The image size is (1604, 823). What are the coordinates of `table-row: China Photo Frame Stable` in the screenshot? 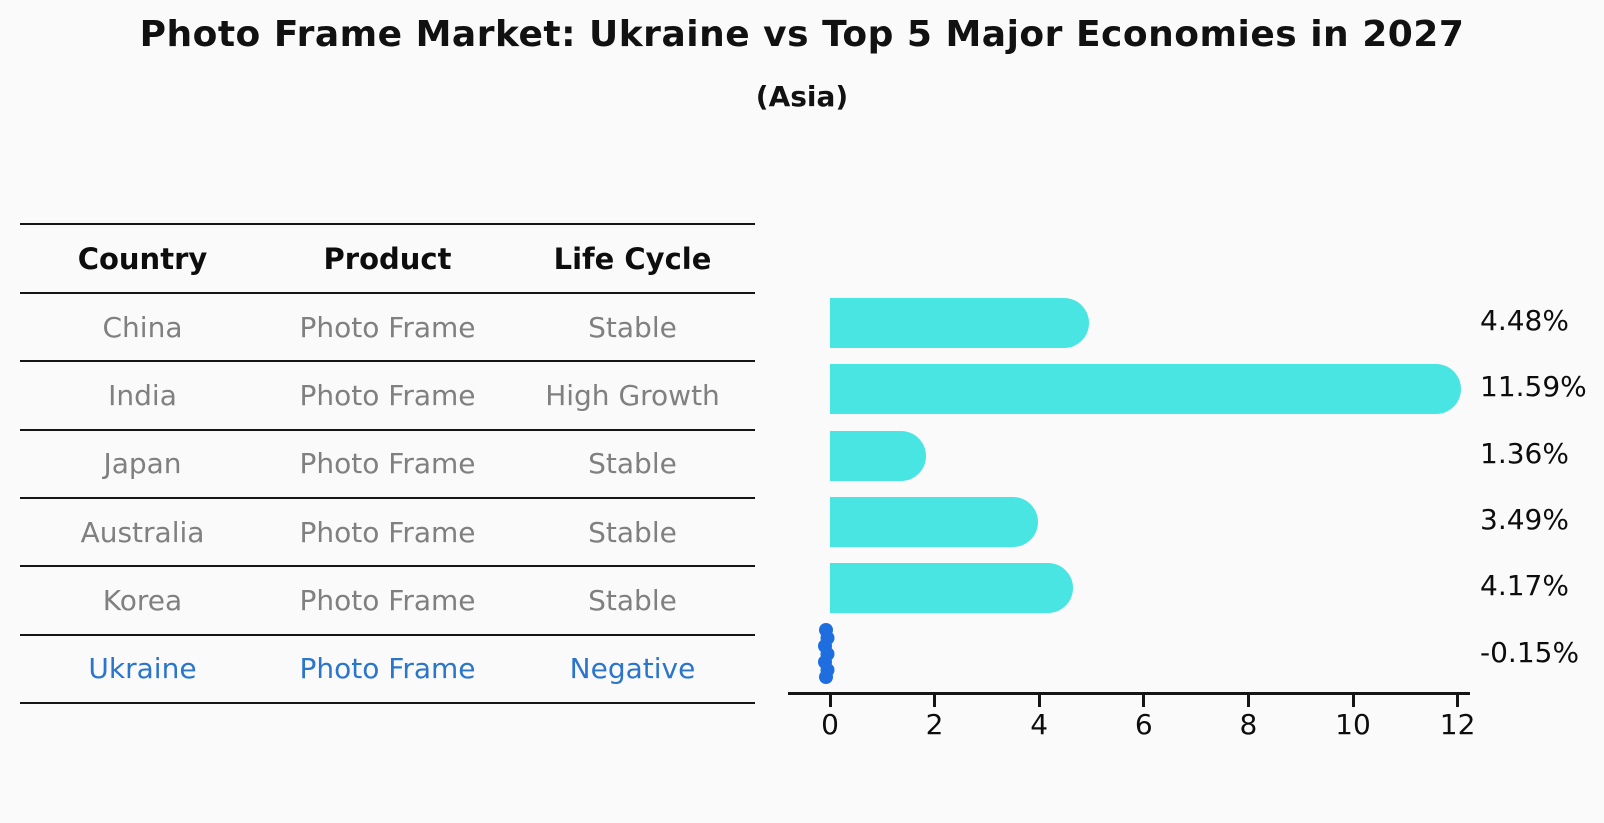 It's located at (387, 326).